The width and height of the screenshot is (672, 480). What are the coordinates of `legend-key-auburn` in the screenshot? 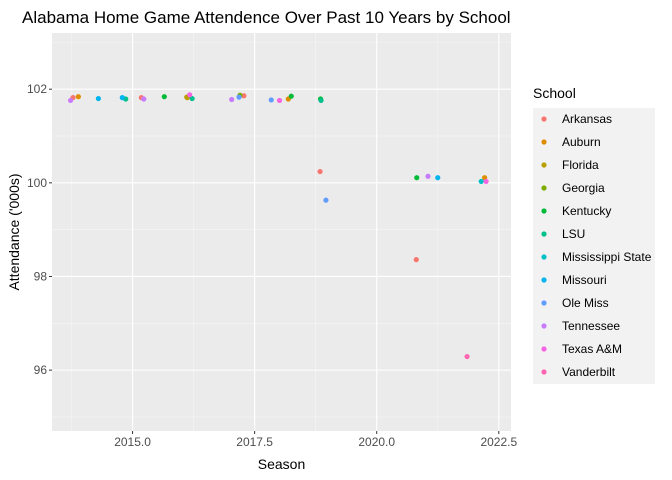 It's located at (544, 142).